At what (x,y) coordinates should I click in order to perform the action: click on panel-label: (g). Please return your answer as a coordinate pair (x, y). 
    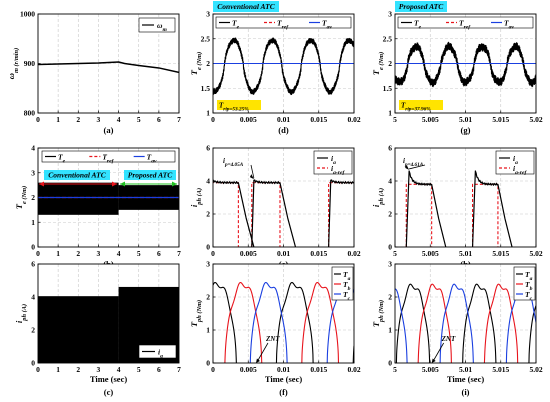
    Looking at the image, I should click on (466, 130).